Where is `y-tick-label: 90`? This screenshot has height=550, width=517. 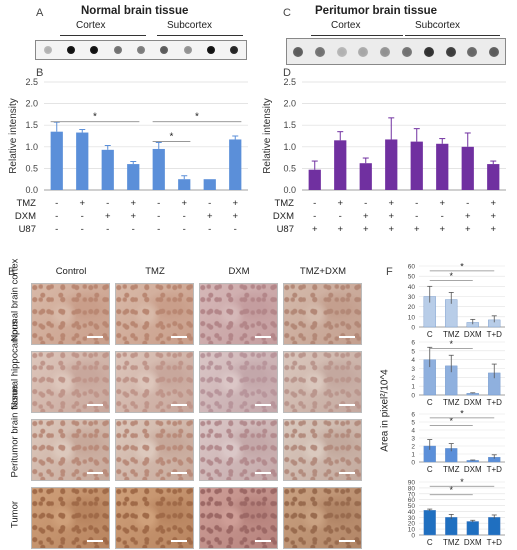
y-tick-label: 90 is located at coordinates (412, 483).